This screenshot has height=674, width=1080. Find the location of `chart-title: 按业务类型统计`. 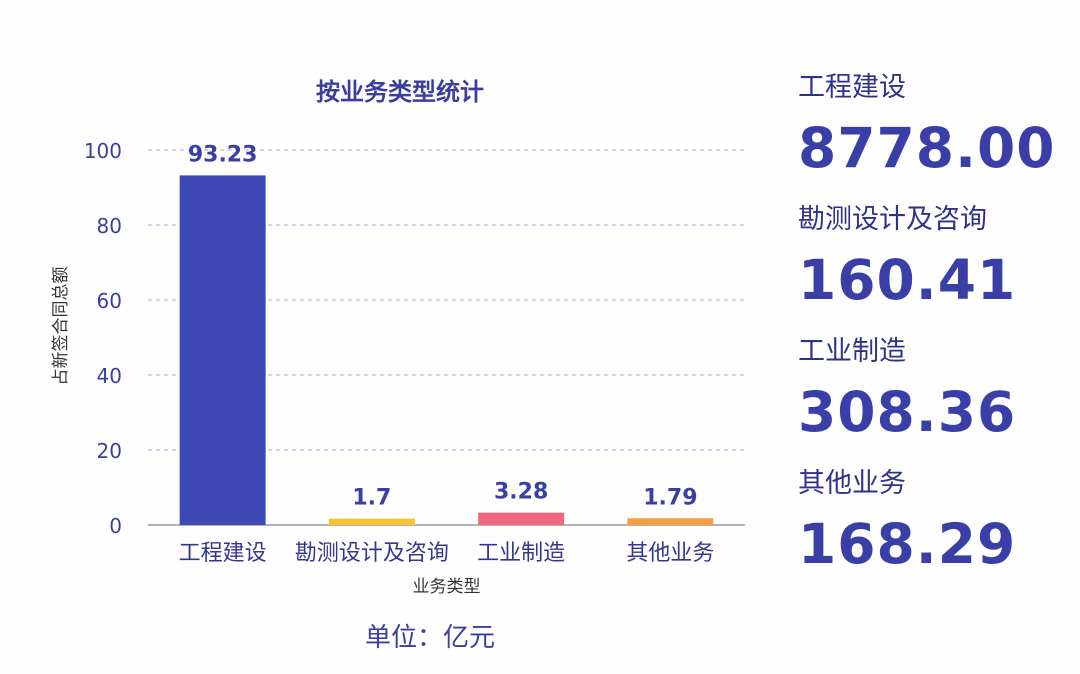

chart-title: 按业务类型统计 is located at coordinates (400, 92).